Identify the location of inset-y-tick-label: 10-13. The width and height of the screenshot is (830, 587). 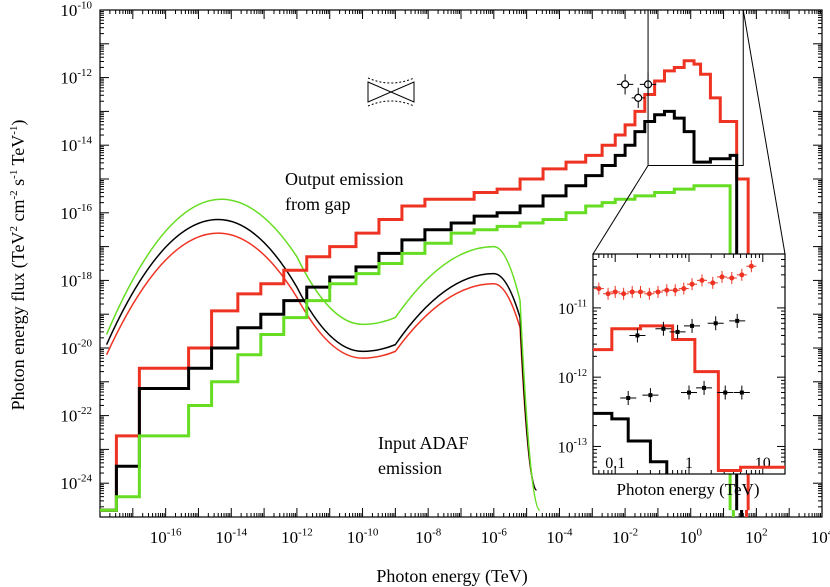
(572, 446).